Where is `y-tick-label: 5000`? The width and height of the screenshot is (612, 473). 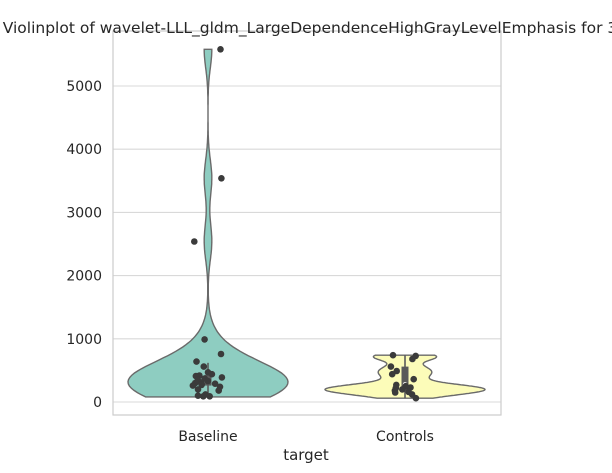 y-tick-label: 5000 is located at coordinates (84, 87).